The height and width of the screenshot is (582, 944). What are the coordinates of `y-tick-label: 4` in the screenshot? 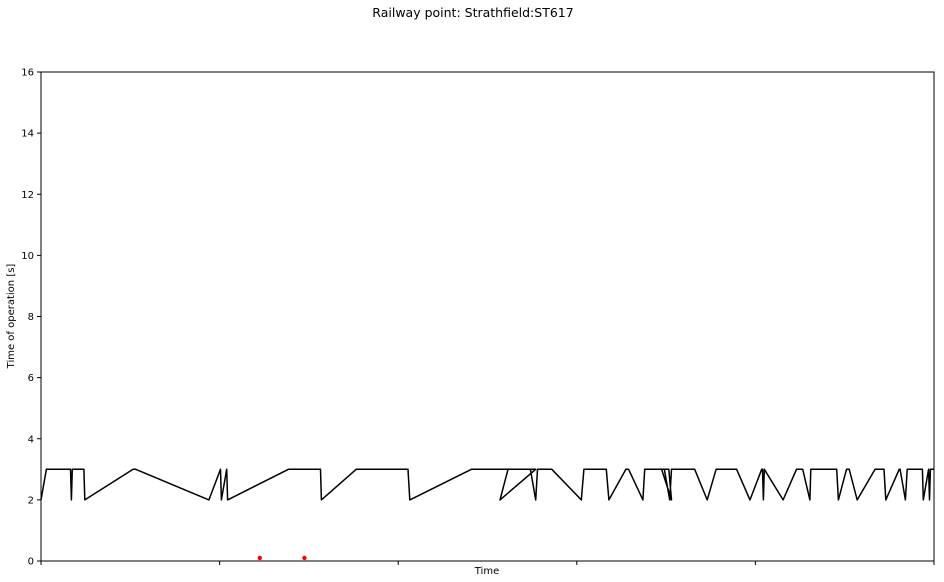 It's located at (31, 439).